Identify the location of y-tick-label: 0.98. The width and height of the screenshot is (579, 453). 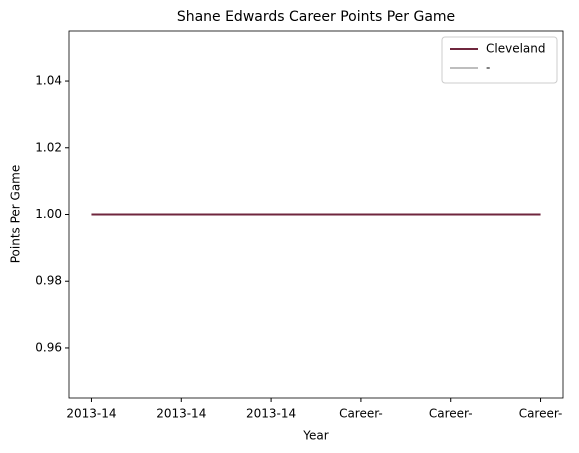
(48, 281).